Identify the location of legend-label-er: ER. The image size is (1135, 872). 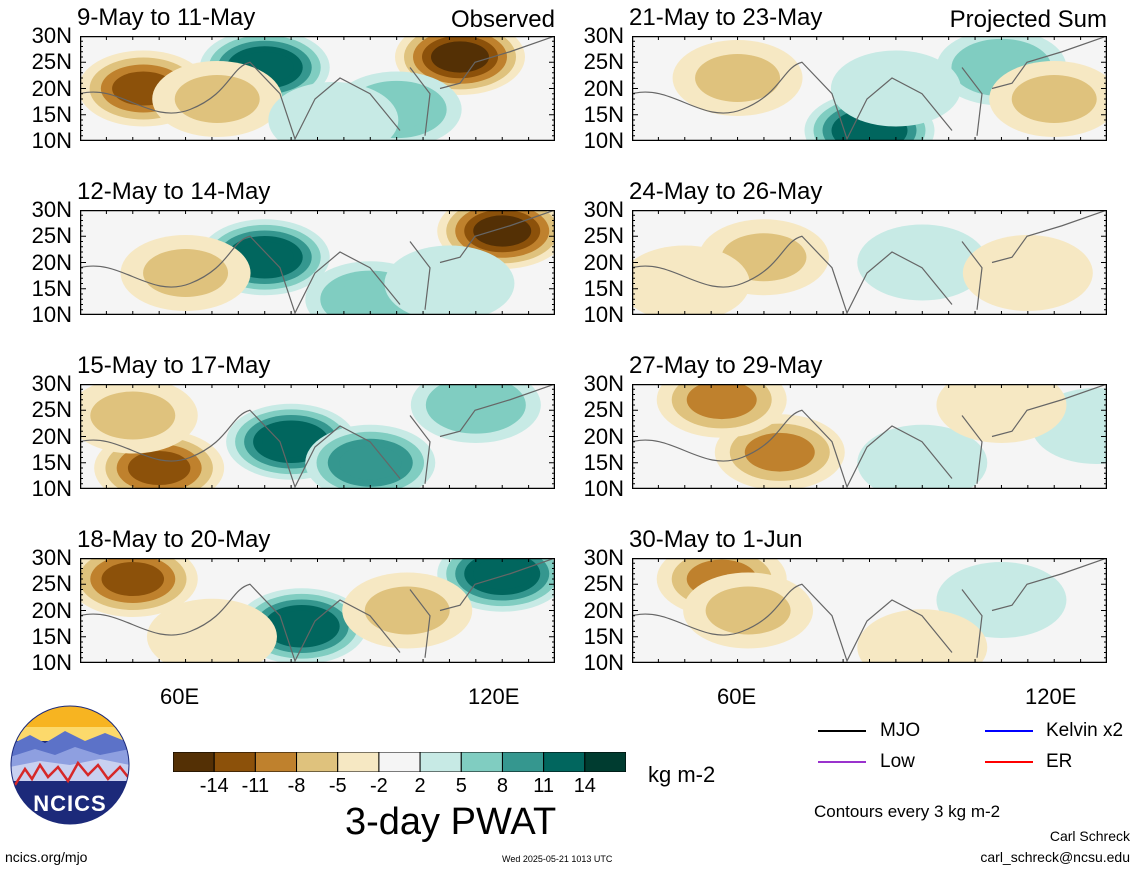
(1059, 761).